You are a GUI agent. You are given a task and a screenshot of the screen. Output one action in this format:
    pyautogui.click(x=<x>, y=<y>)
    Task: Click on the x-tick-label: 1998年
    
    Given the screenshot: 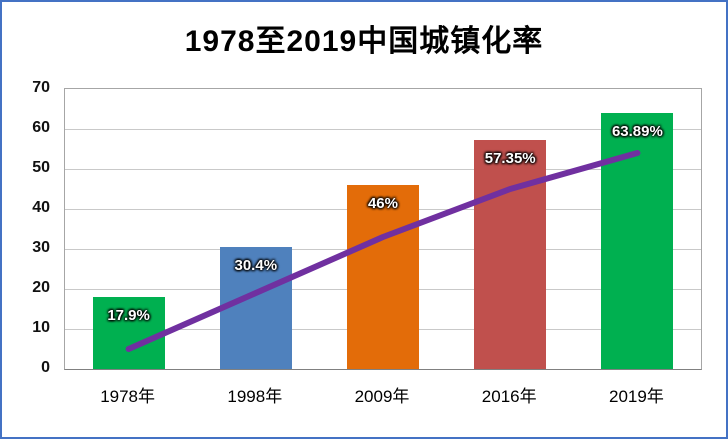 What is the action you would take?
    pyautogui.click(x=255, y=396)
    